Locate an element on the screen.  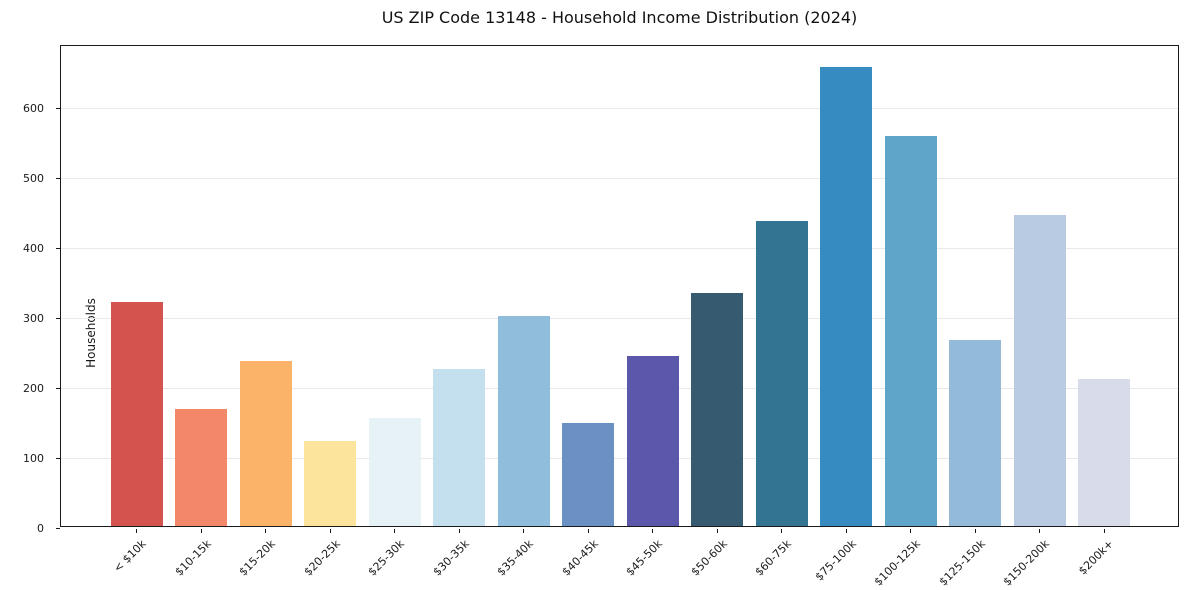
y-tick-label: 100 is located at coordinates (33, 458).